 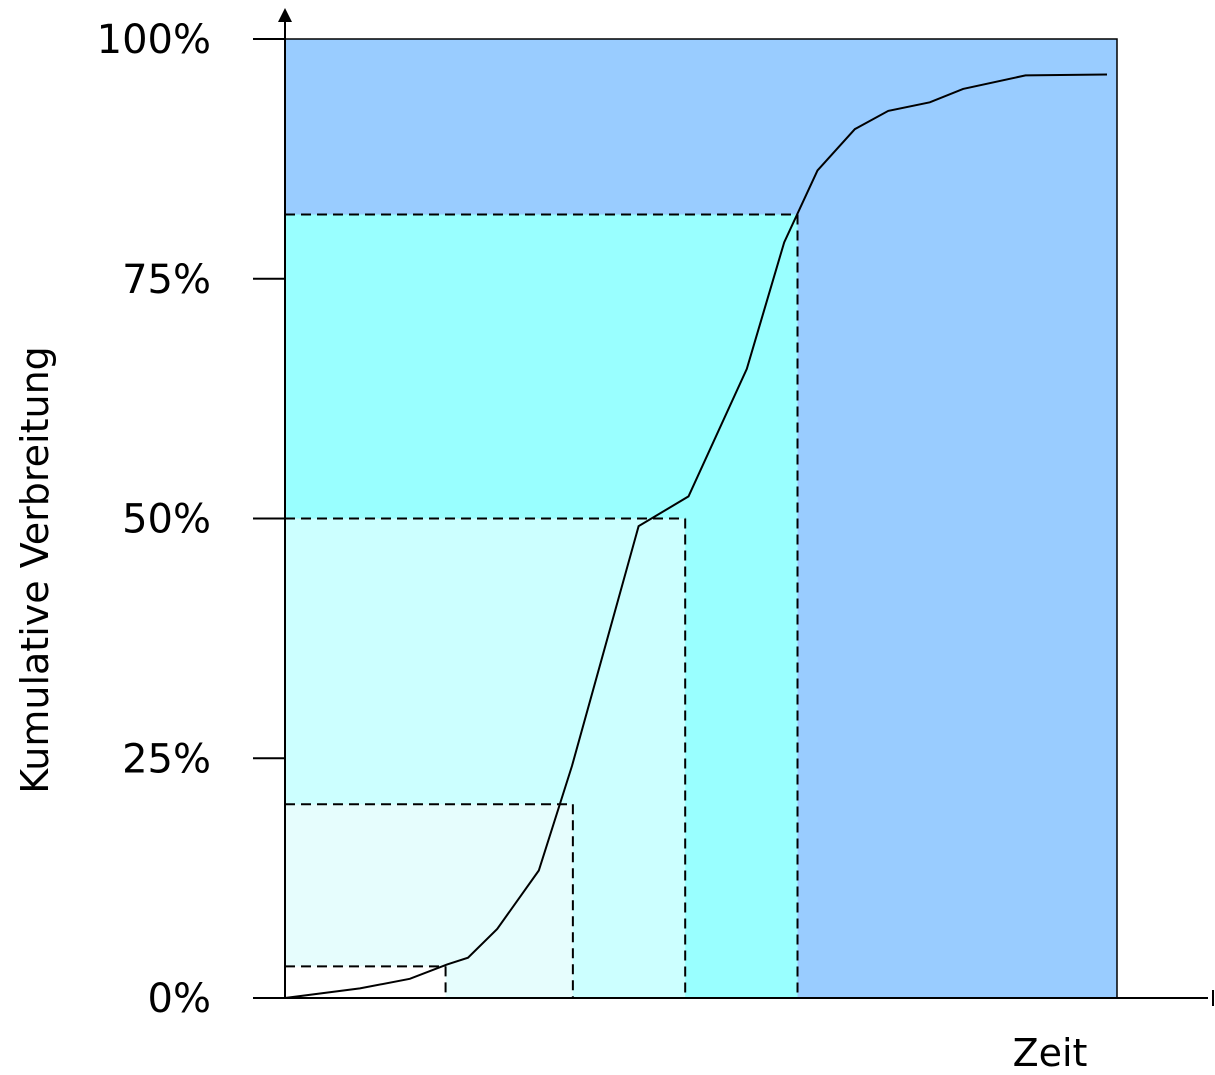 I want to click on y-ticks: 0% 25% 50% 75% 100%, so click(x=191, y=519).